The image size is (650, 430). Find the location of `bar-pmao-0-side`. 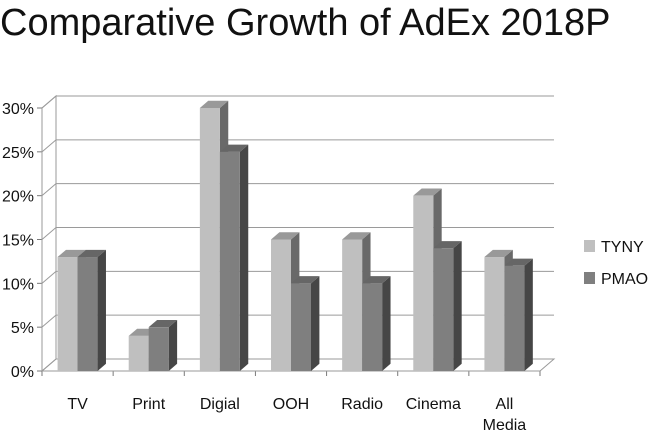

bar-pmao-0-side is located at coordinates (101, 310).